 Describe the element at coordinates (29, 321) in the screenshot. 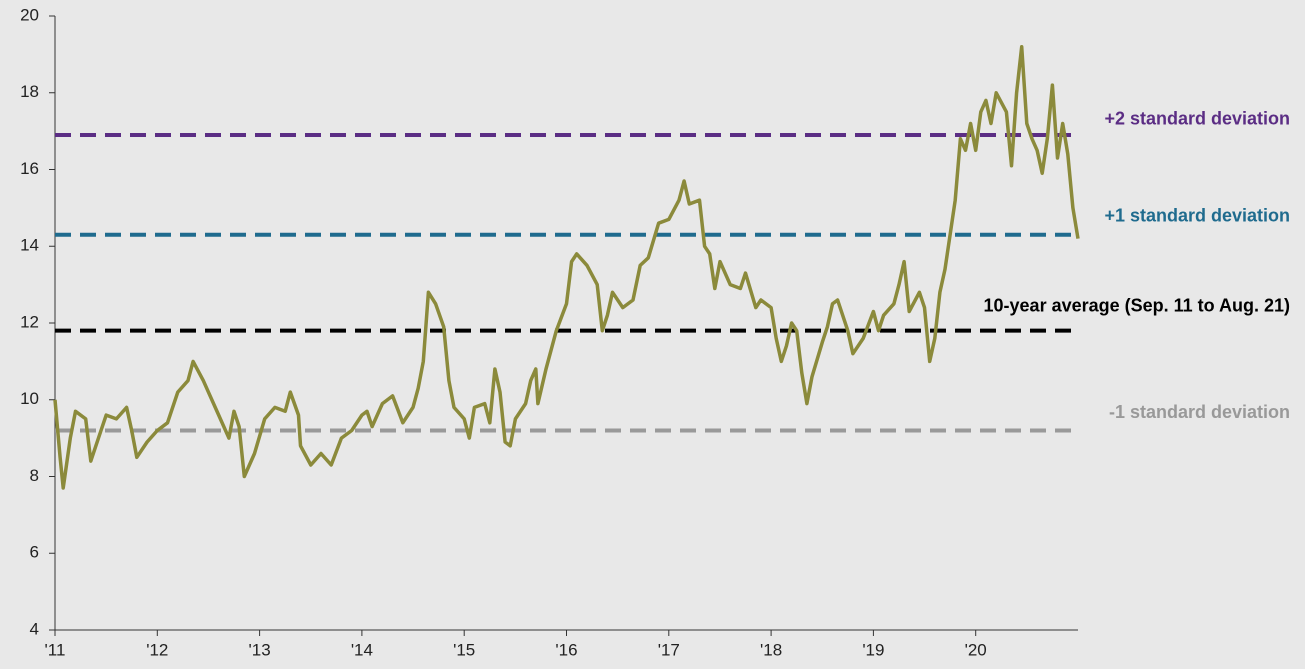

I see `y-tick-label: 12` at that location.